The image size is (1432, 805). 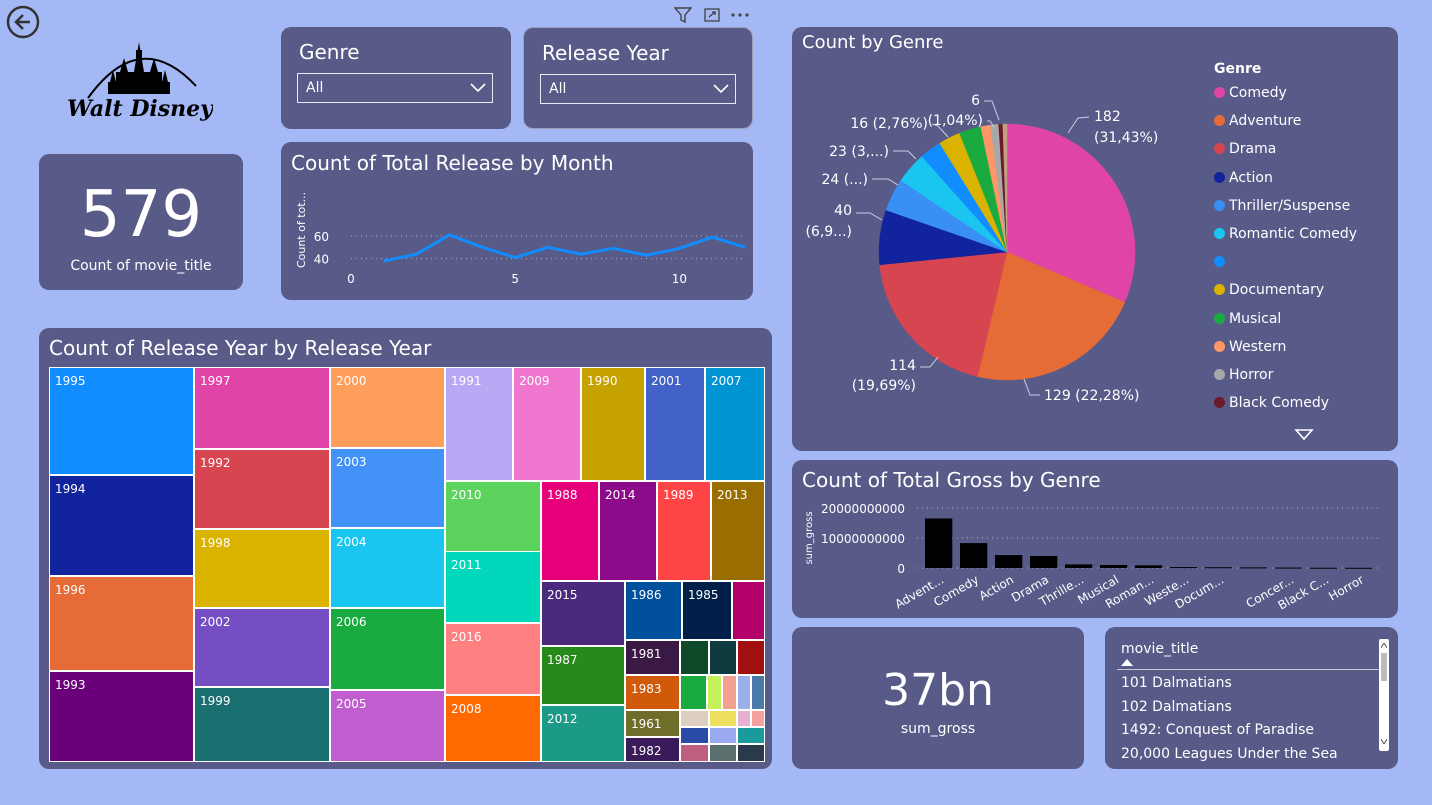 I want to click on legend-item: Thriller/Suspense, so click(x=1282, y=206).